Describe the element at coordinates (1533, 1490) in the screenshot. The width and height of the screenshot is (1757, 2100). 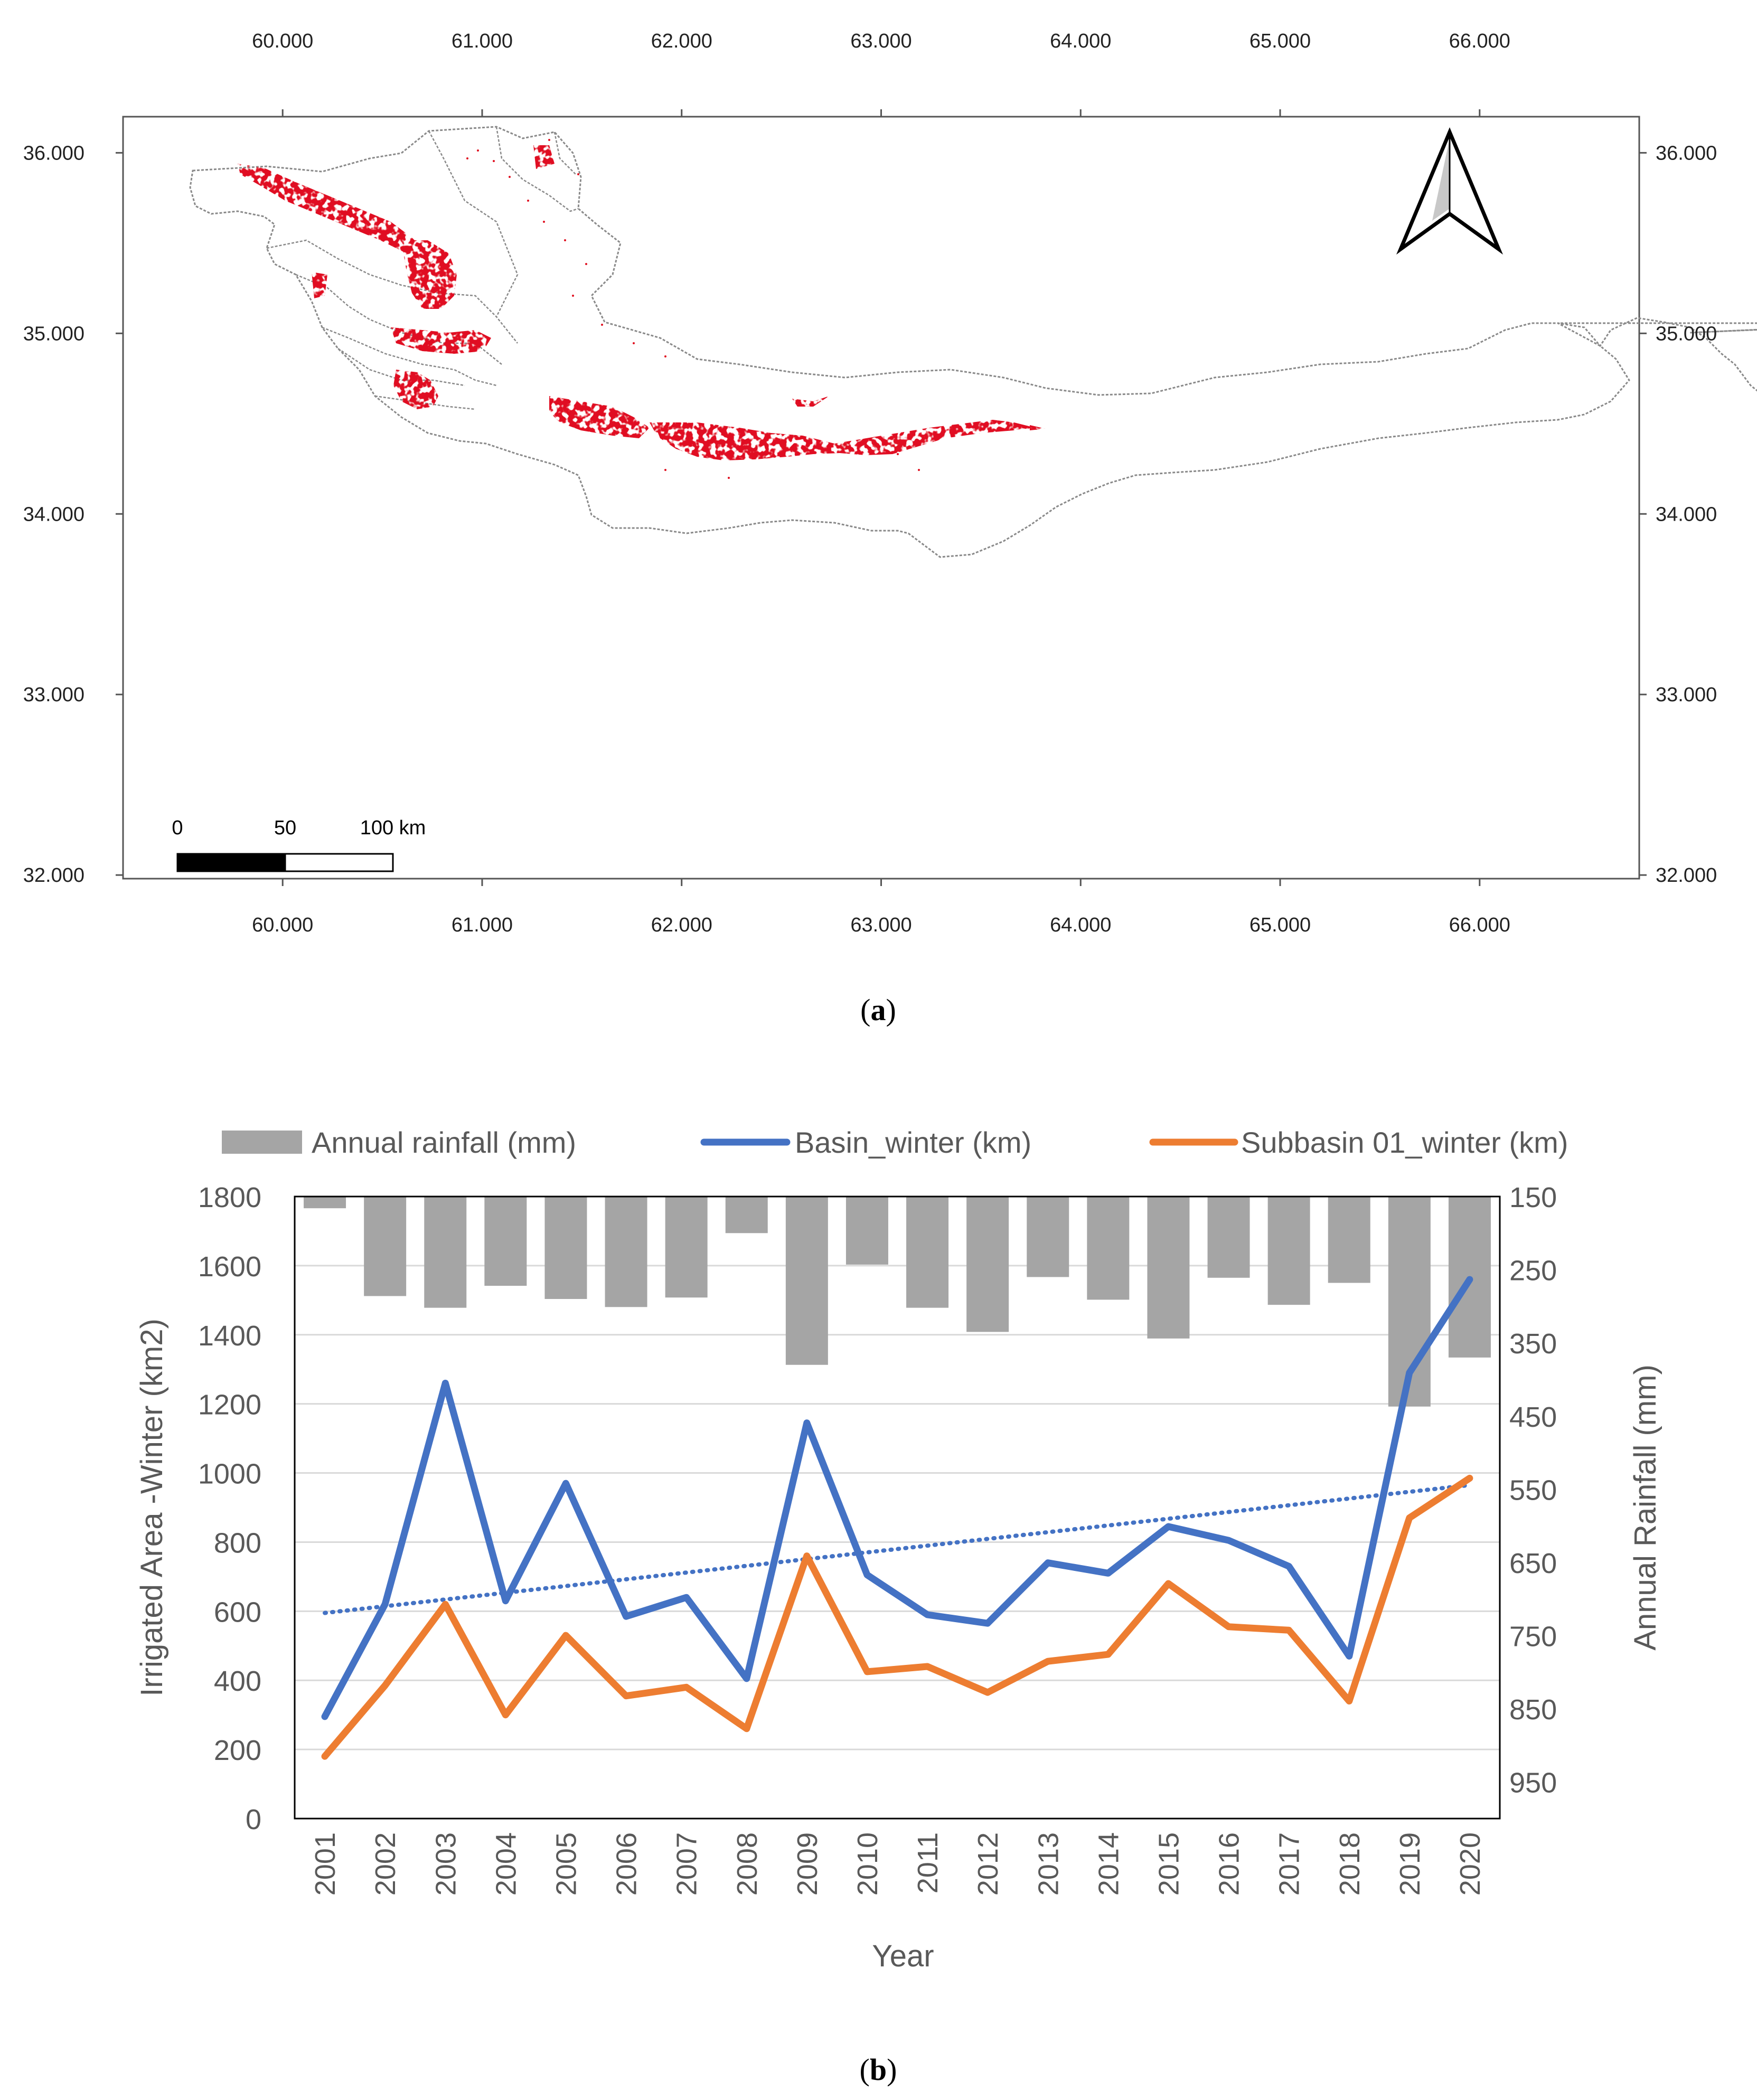
I see `y2-tick-label: 550` at that location.